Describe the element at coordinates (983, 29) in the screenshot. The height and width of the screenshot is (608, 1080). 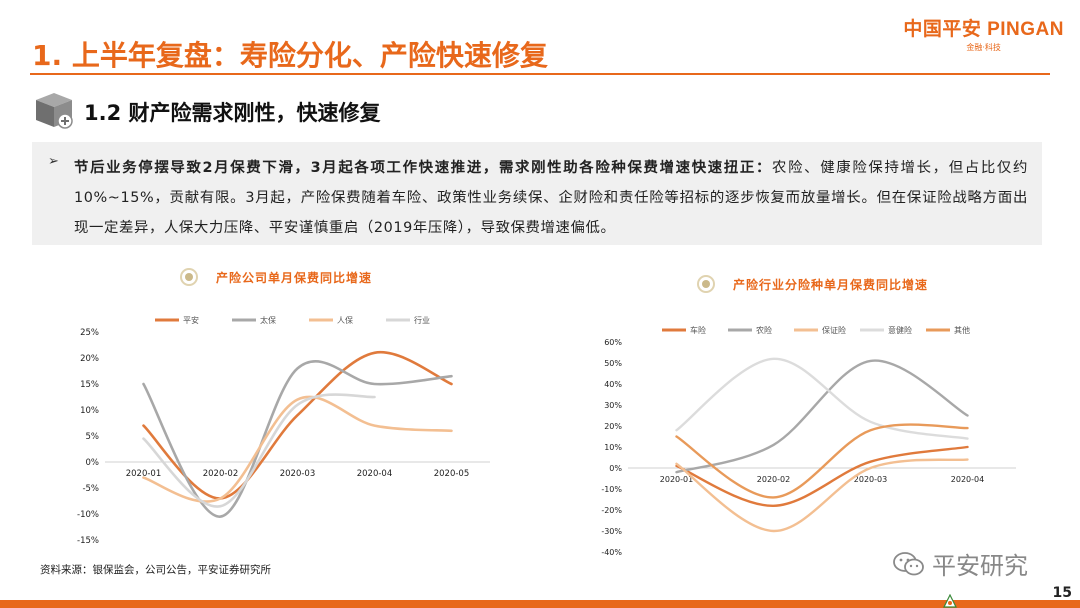
I see `logo-wordmark: 中国平安 PINGAN` at that location.